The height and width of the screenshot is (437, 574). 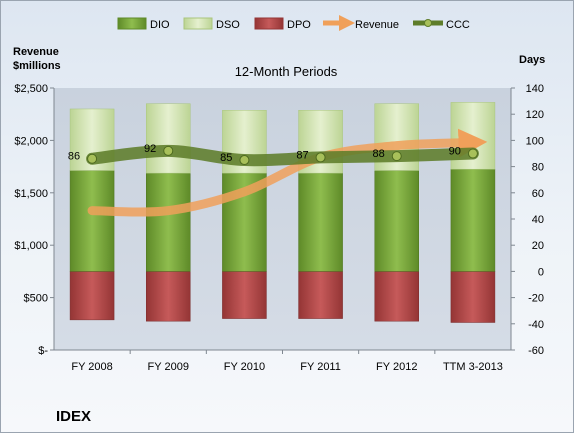 I want to click on x-tick-label: FY 2010, so click(x=244, y=367).